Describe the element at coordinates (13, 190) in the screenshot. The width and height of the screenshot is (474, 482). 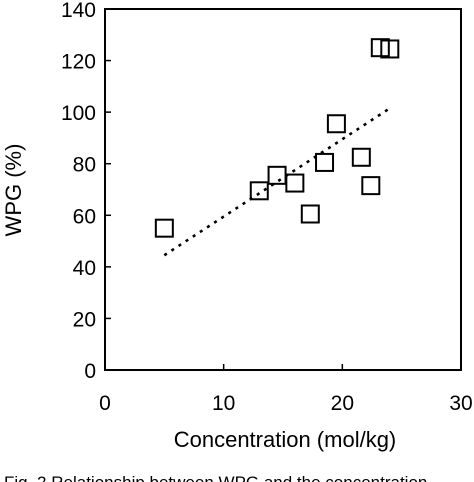
I see `y-axis-title: WPG (%)` at that location.